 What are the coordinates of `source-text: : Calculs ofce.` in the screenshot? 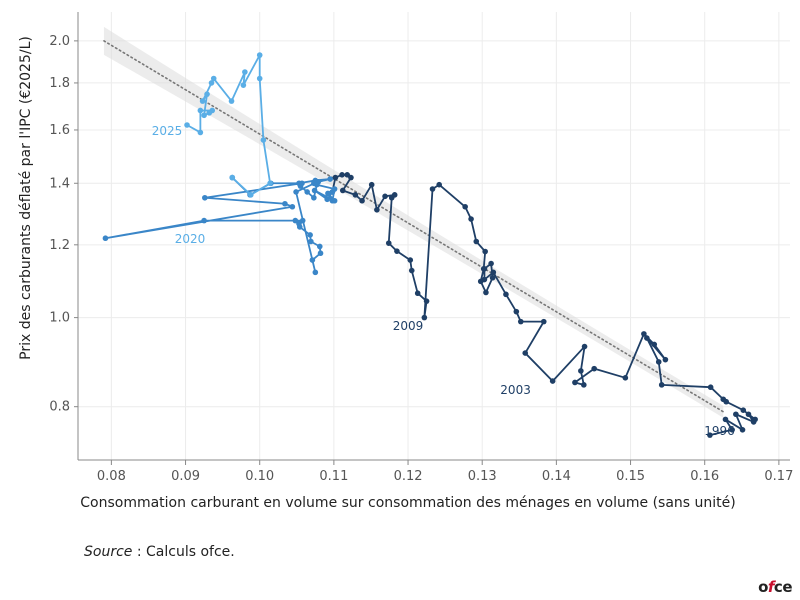 It's located at (183, 552).